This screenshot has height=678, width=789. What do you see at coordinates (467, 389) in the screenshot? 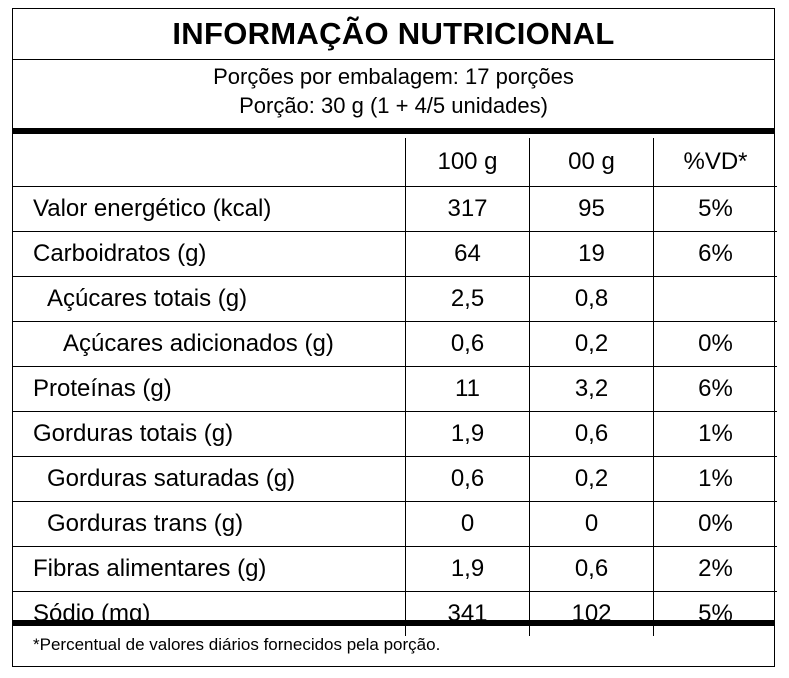
I see `value-per-100g: 11` at bounding box center [467, 389].